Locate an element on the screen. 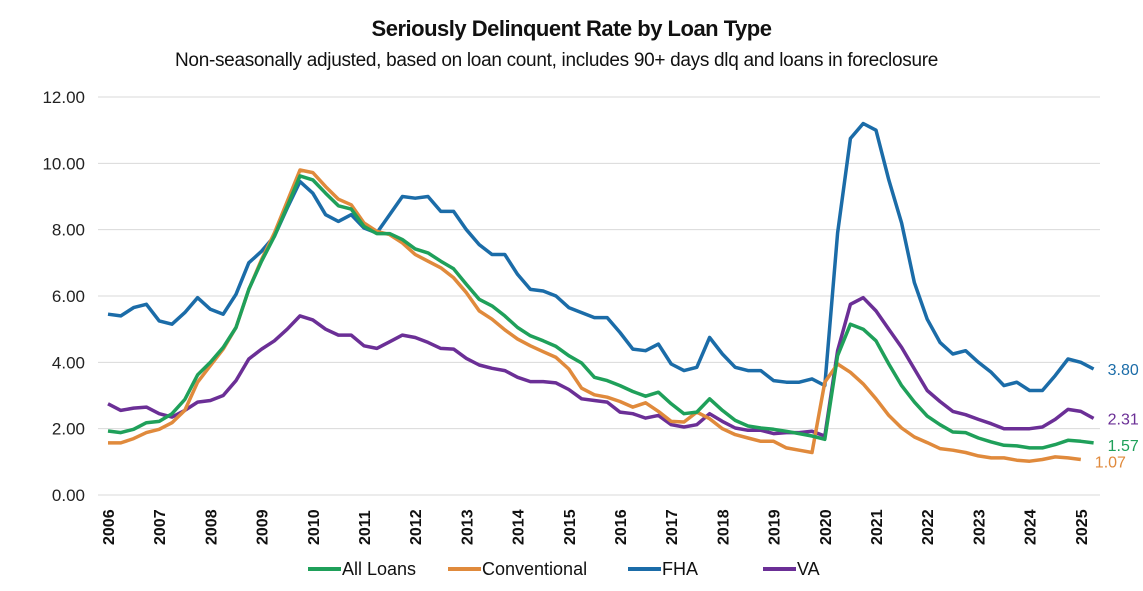  y-tick-label: 6.00 is located at coordinates (68, 296).